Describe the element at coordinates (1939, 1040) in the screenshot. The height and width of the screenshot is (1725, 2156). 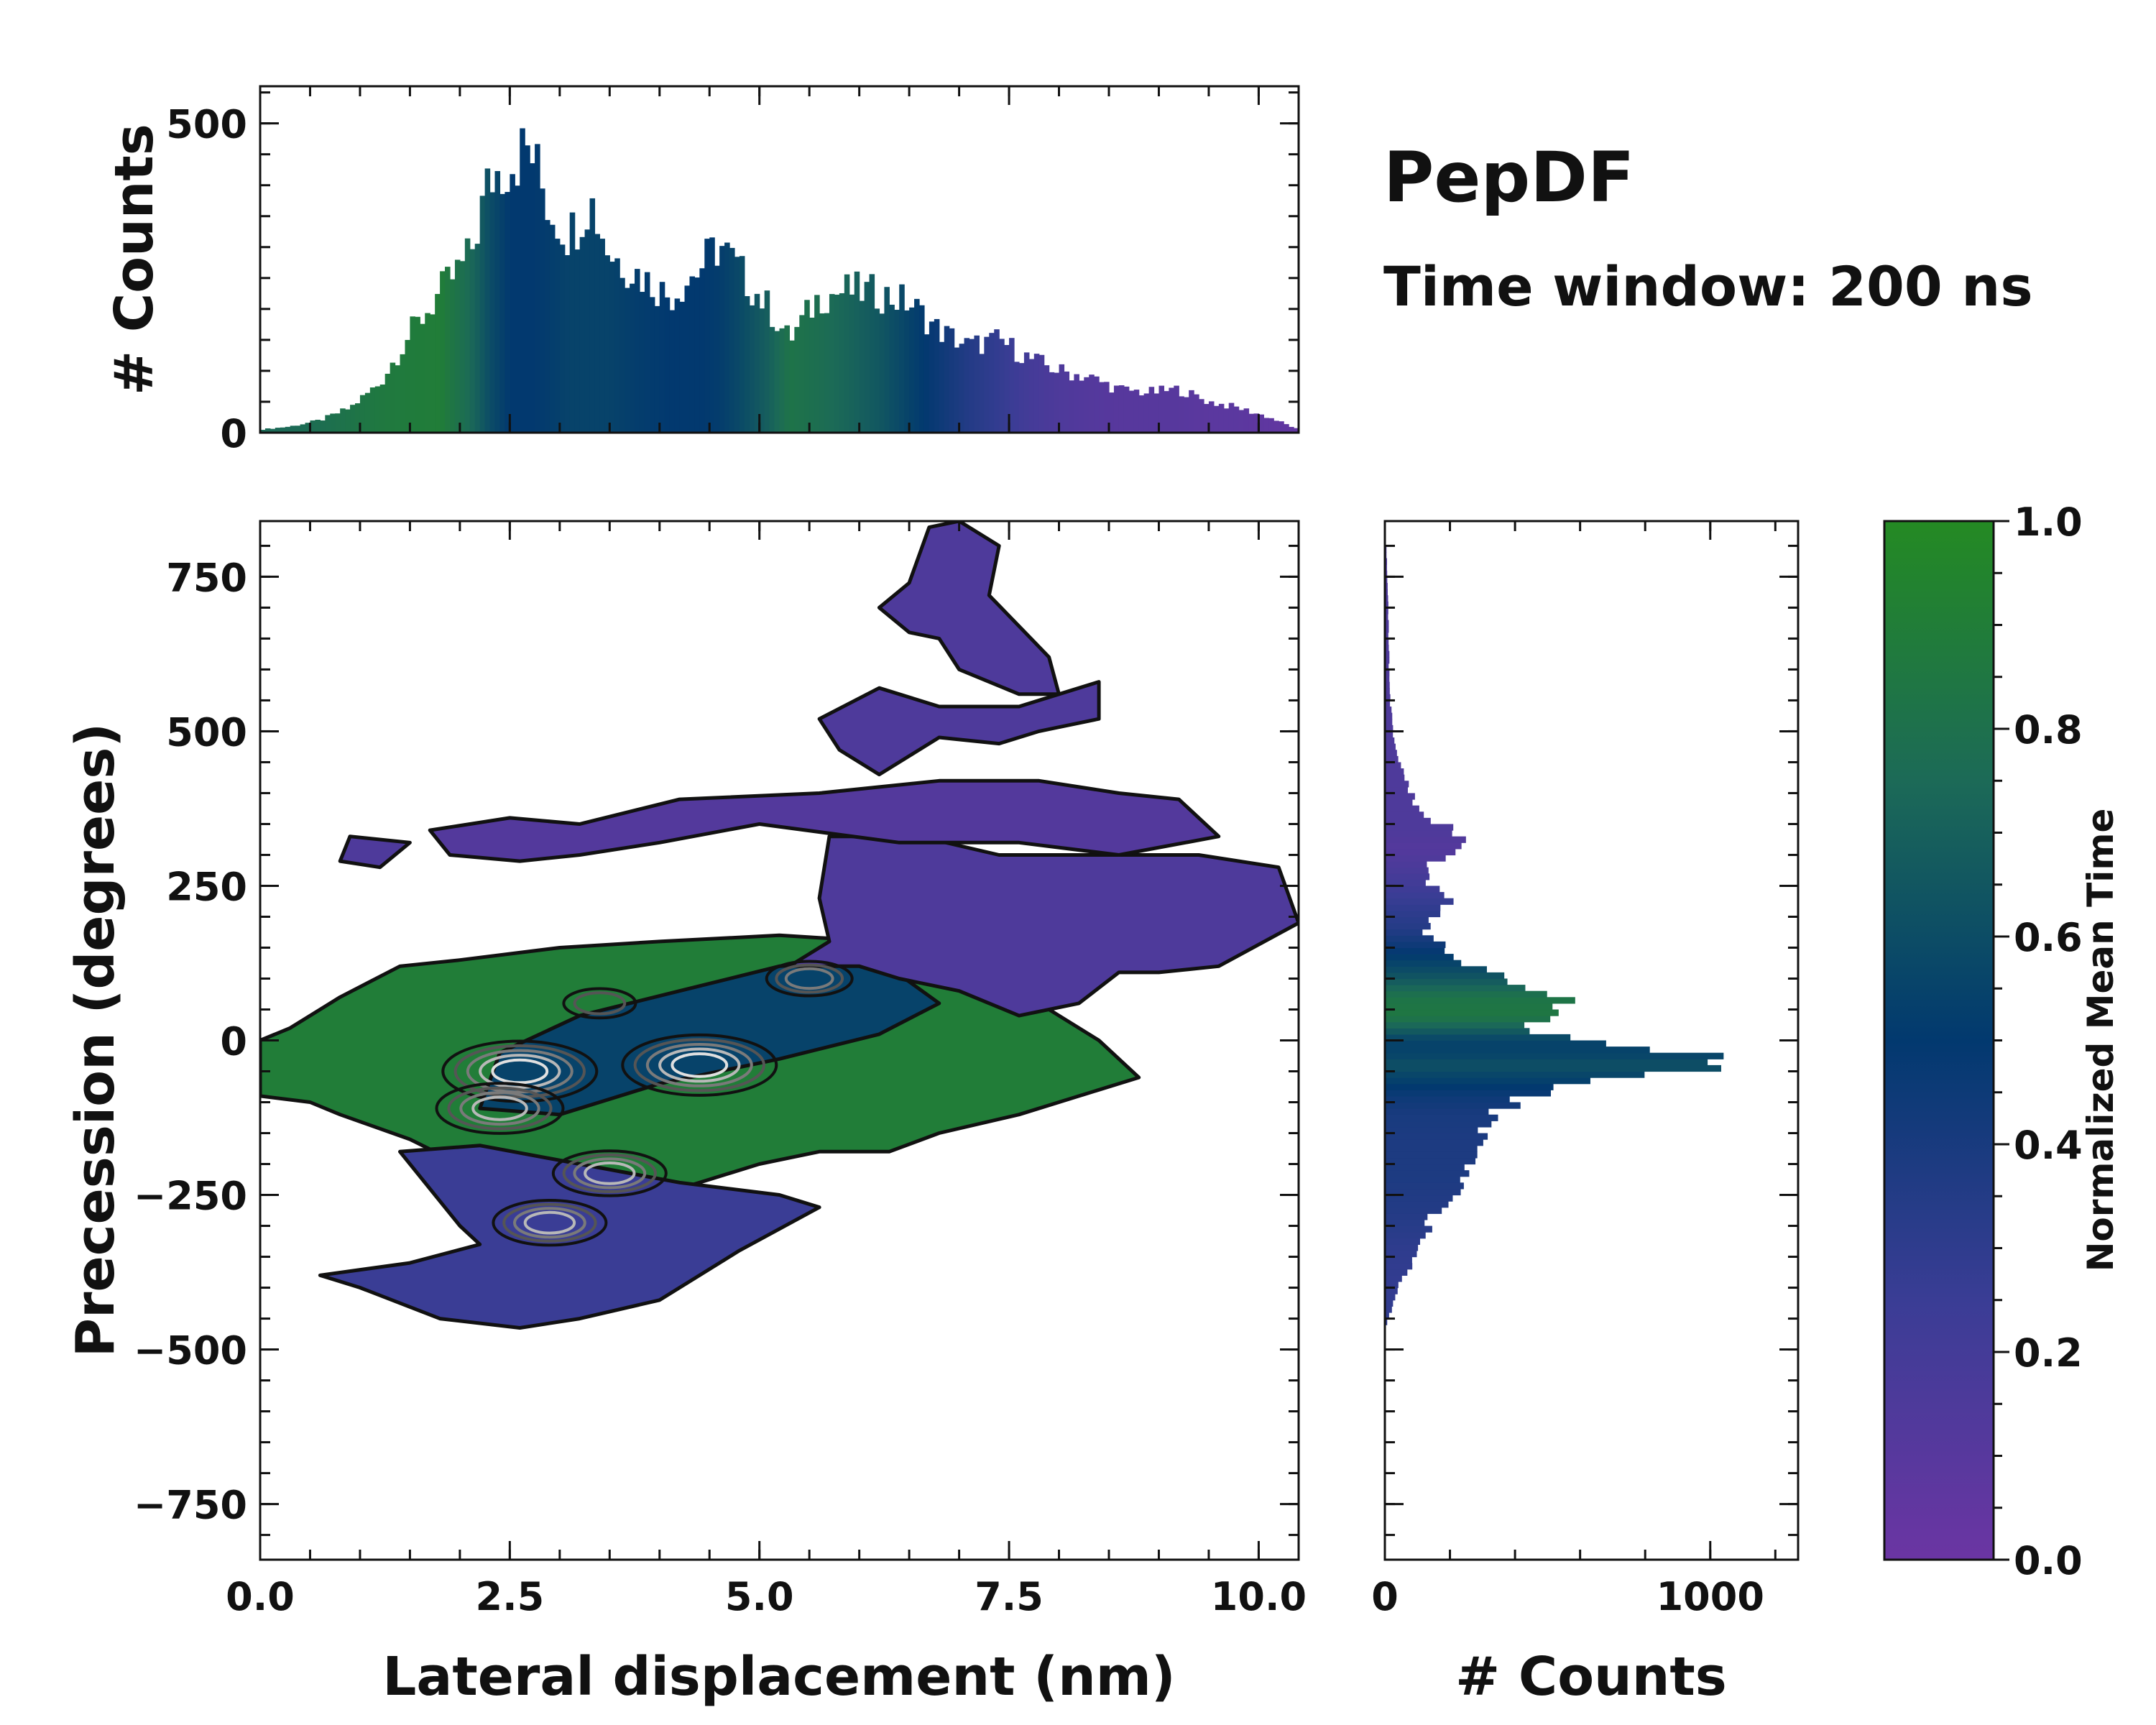
I see `colorbar-gradient` at that location.